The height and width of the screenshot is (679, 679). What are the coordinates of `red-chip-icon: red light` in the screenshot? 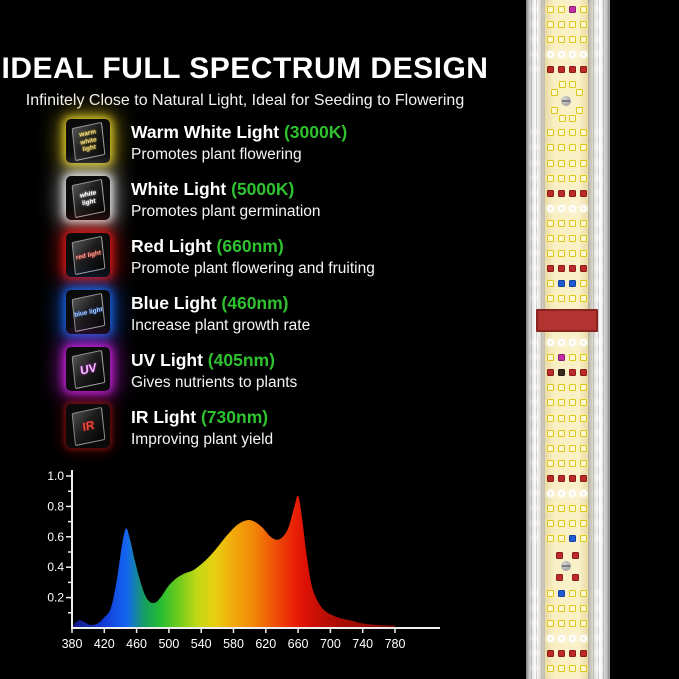 It's located at (88, 255).